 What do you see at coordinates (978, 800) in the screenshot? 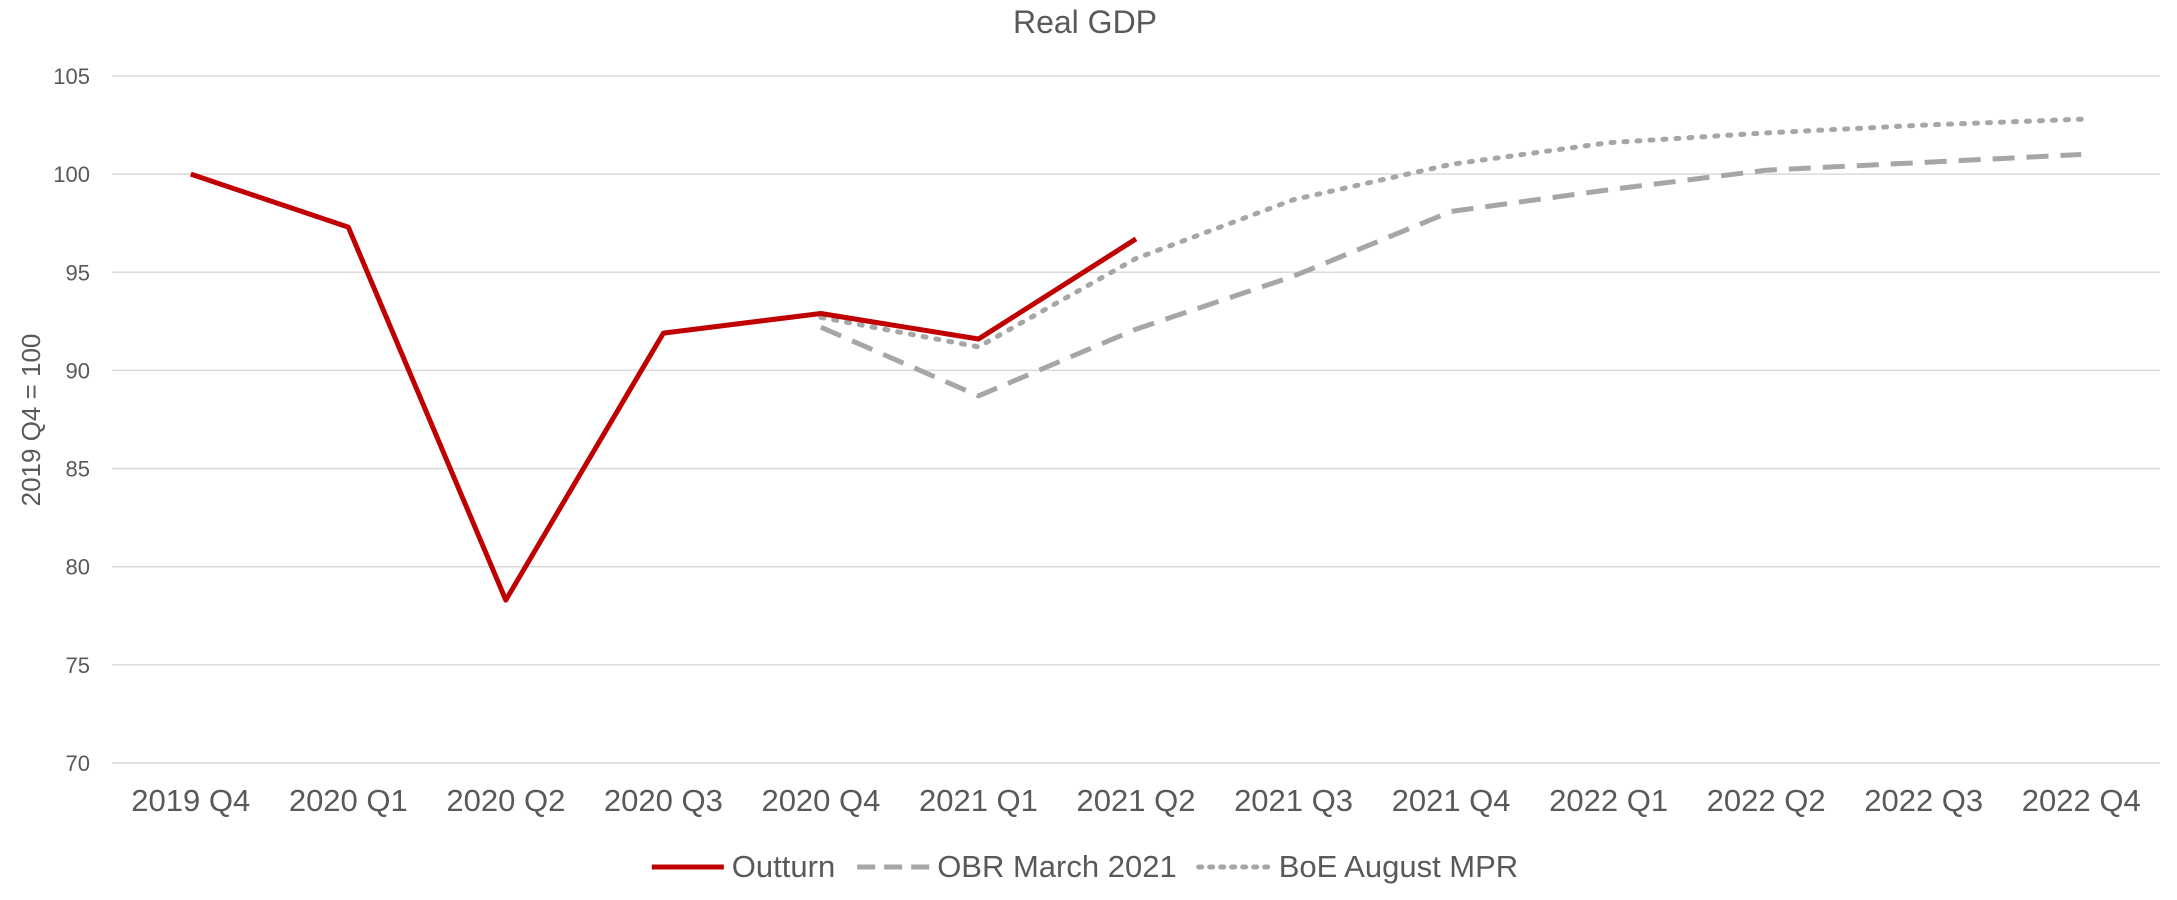
I see `x-tick-label: 2021 Q1` at bounding box center [978, 800].